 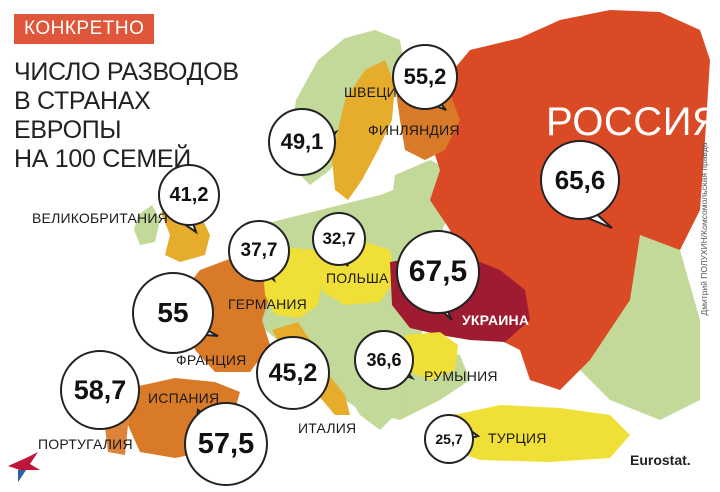 I want to click on title-line: ЧИСЛО РАЗВОДОВ, so click(x=126, y=72).